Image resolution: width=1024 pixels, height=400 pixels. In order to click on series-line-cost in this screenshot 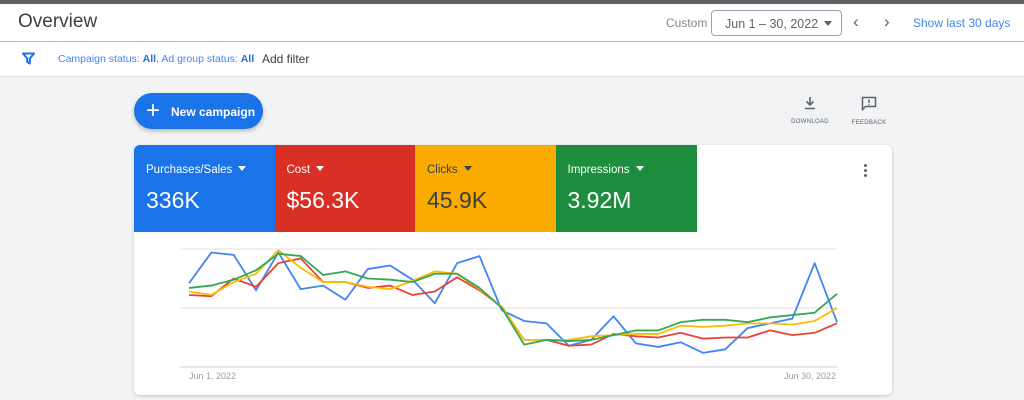, I will do `click(513, 302)`.